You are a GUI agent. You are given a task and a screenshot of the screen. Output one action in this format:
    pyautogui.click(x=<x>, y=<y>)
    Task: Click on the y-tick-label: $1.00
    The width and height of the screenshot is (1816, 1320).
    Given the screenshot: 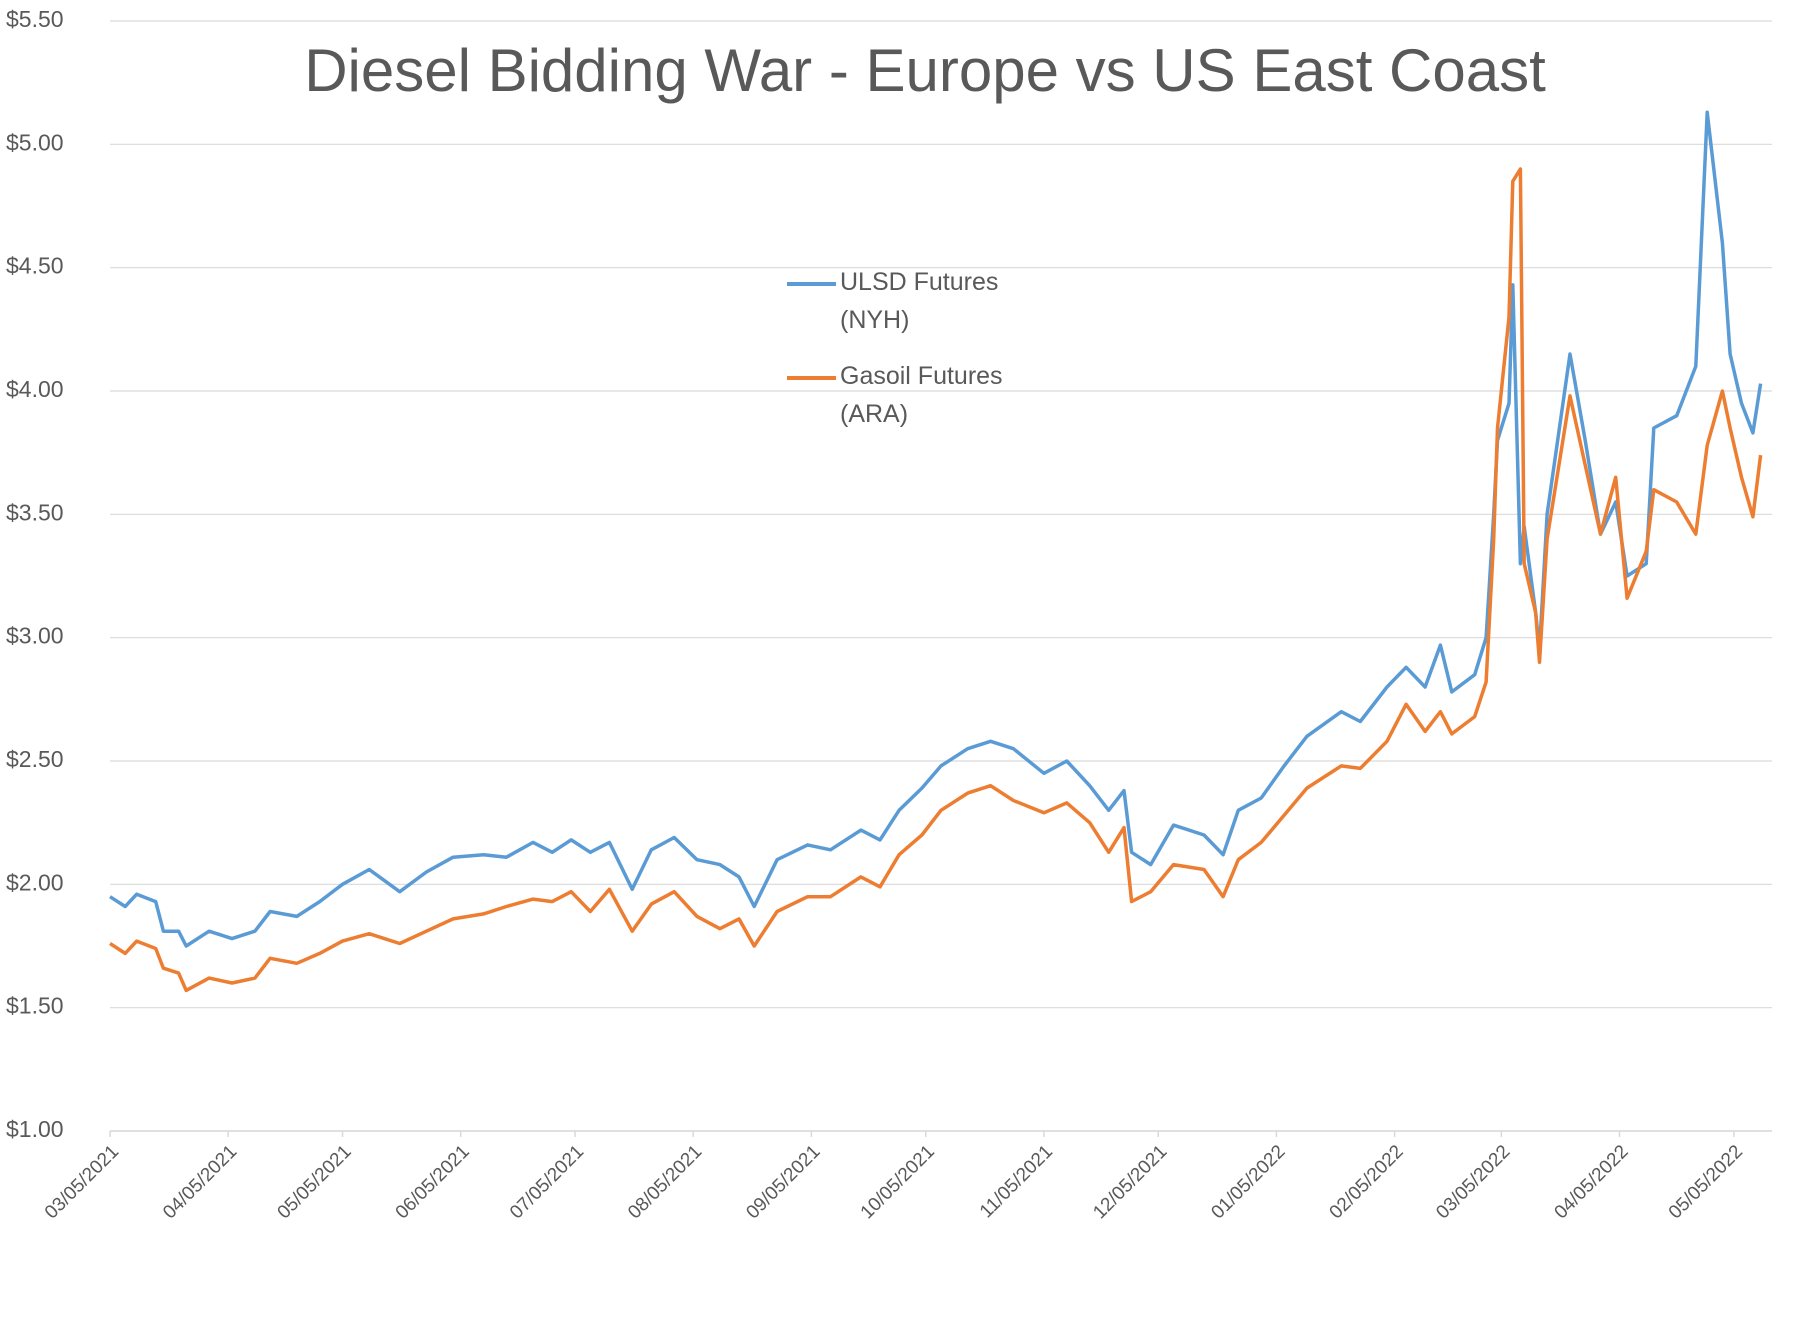 What is the action you would take?
    pyautogui.click(x=35, y=1129)
    